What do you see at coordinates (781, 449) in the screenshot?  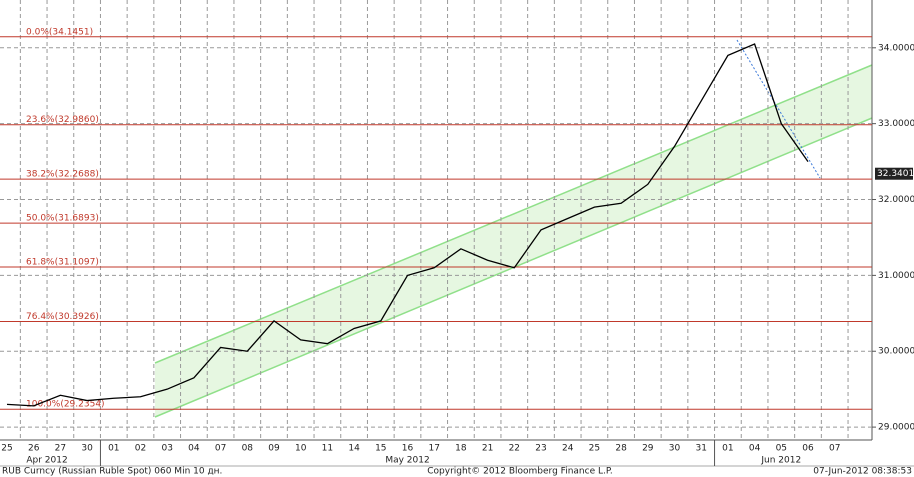 I see `x-tick-label: 05` at bounding box center [781, 449].